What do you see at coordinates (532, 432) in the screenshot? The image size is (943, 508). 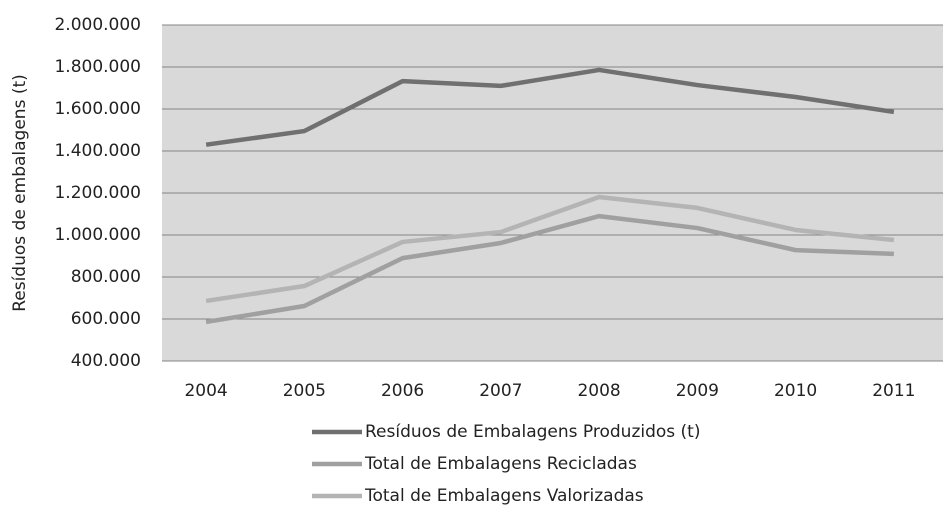 I see `legend-label: Resíduos de Embalagens Produzidos (t)` at bounding box center [532, 432].